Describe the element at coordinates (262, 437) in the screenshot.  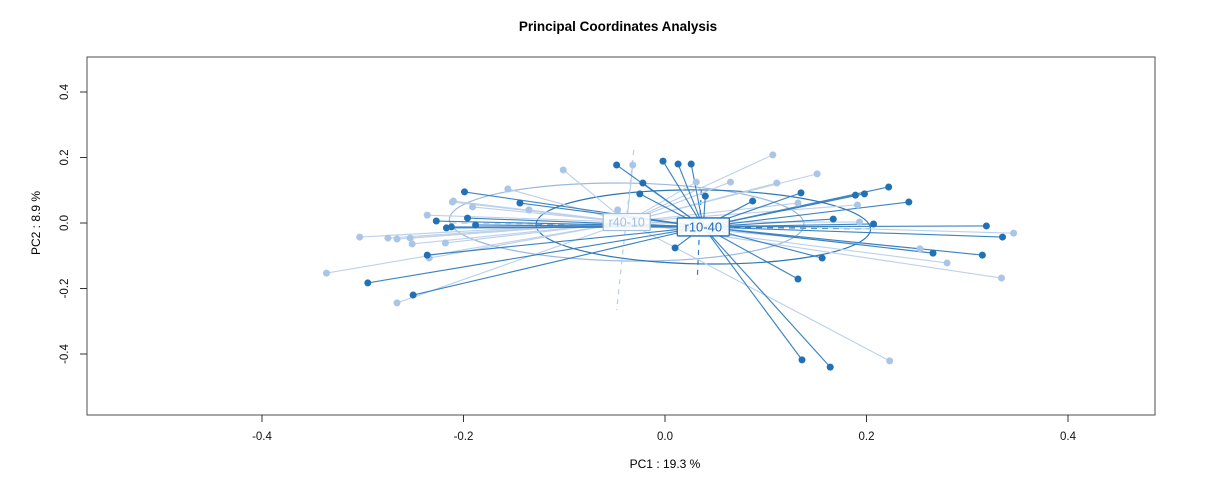
I see `x-tick-label: -0.4` at that location.